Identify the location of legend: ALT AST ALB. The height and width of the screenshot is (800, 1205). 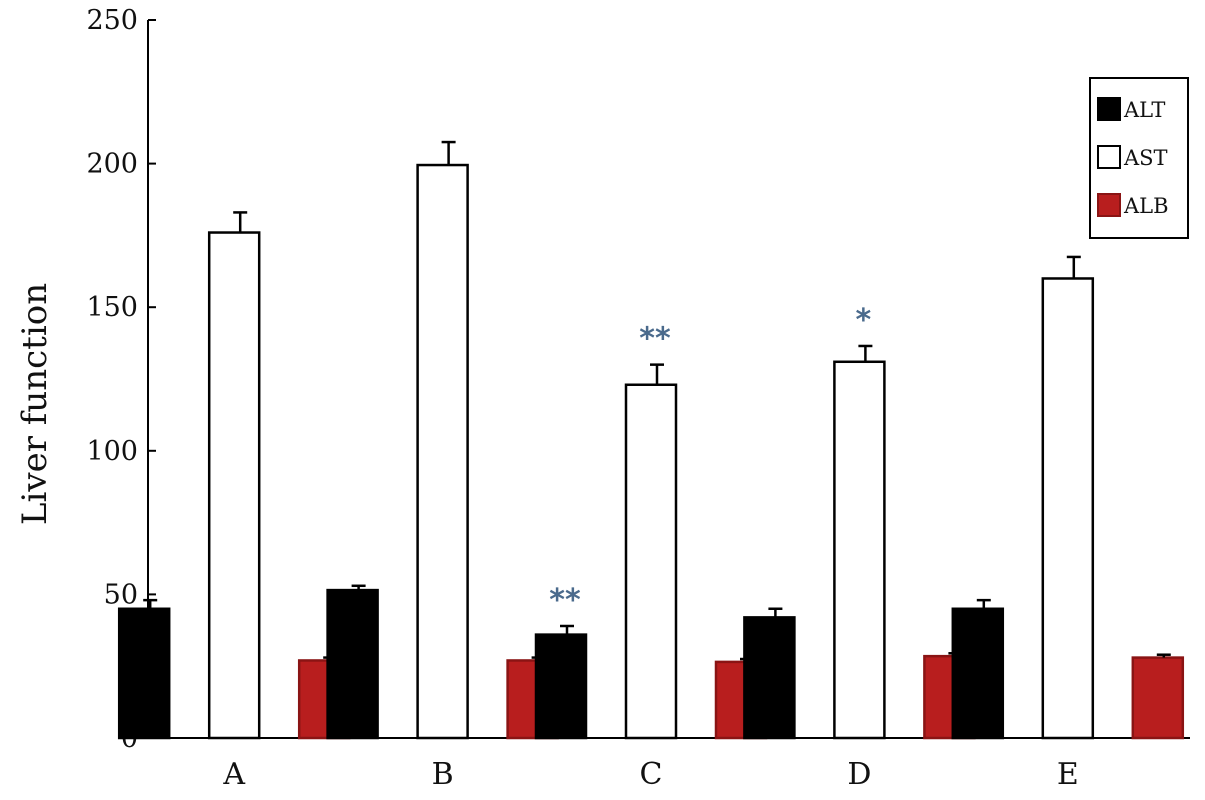
(1139, 158).